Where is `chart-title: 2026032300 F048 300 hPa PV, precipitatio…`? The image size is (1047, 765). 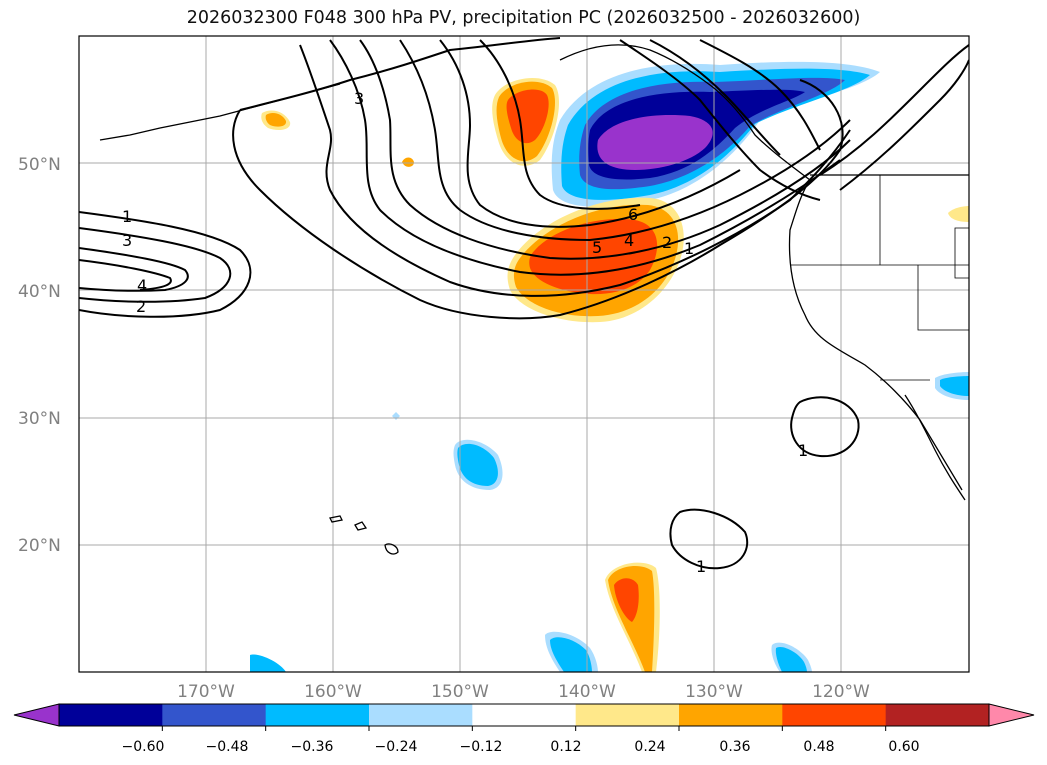
chart-title: 2026032300 F048 300 hPa PV, precipitatio… is located at coordinates (523, 18).